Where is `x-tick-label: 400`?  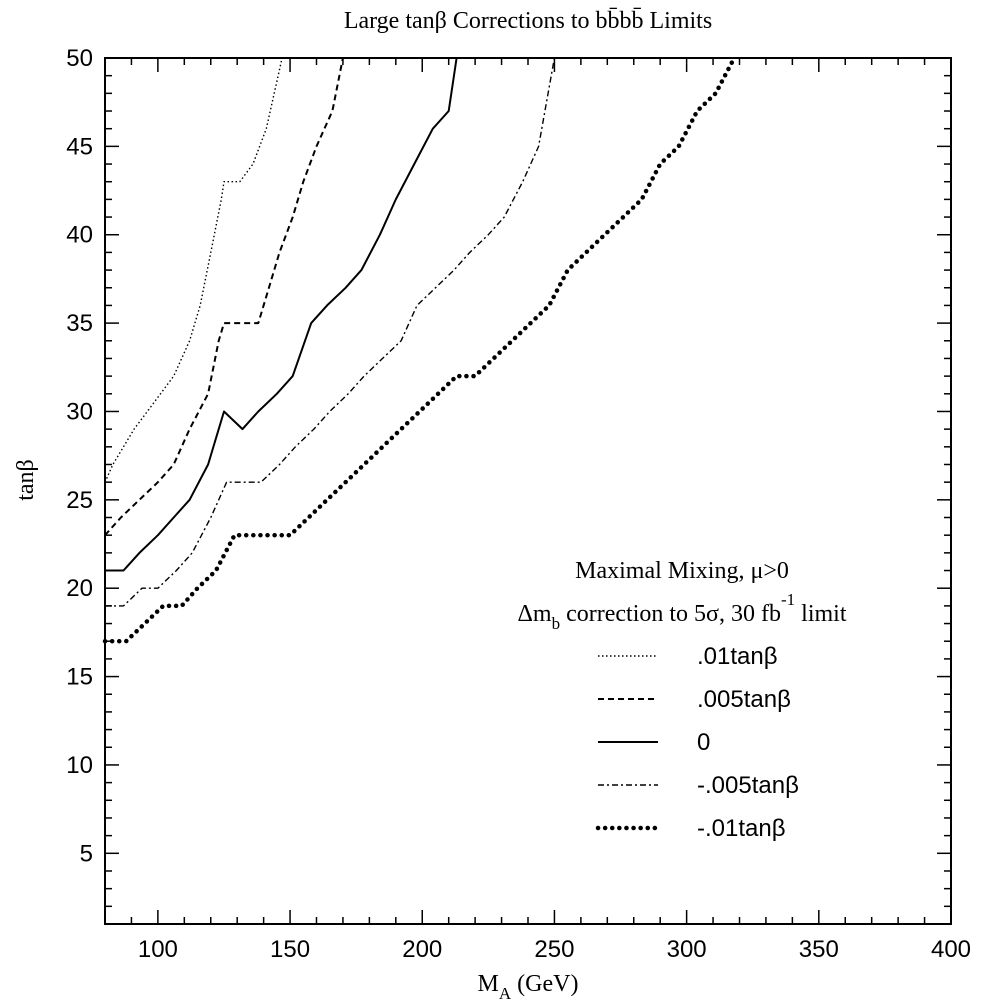
x-tick-label: 400 is located at coordinates (951, 949).